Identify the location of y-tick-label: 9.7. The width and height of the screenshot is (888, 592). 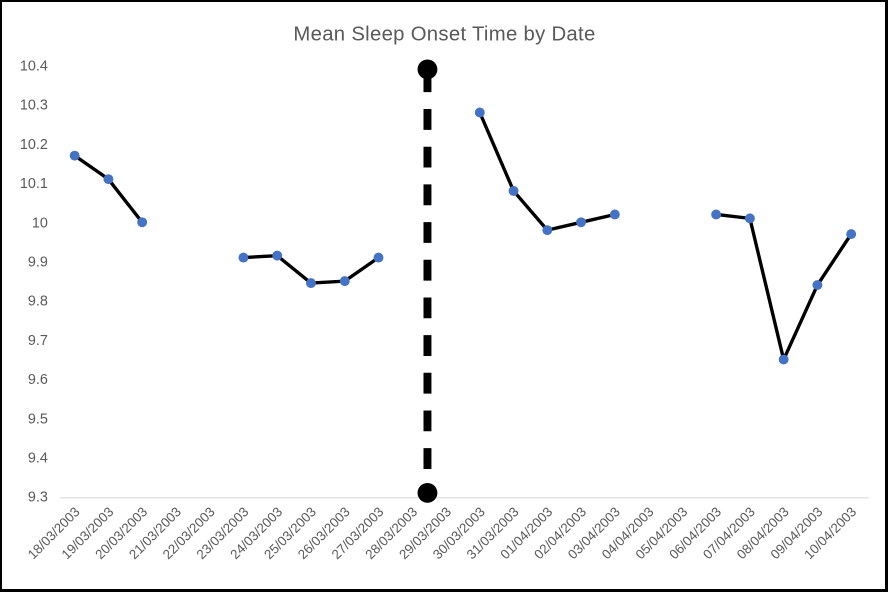
(38, 341).